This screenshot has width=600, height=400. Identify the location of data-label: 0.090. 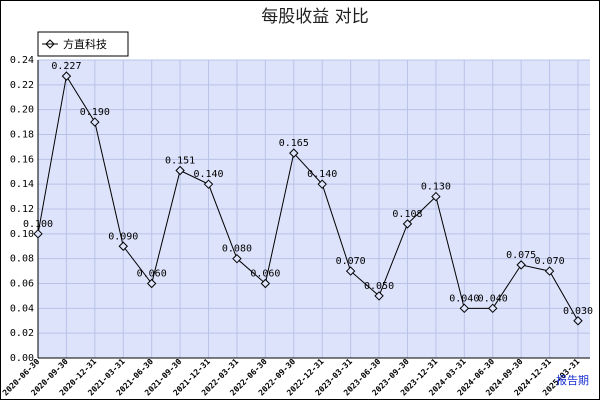
(123, 236).